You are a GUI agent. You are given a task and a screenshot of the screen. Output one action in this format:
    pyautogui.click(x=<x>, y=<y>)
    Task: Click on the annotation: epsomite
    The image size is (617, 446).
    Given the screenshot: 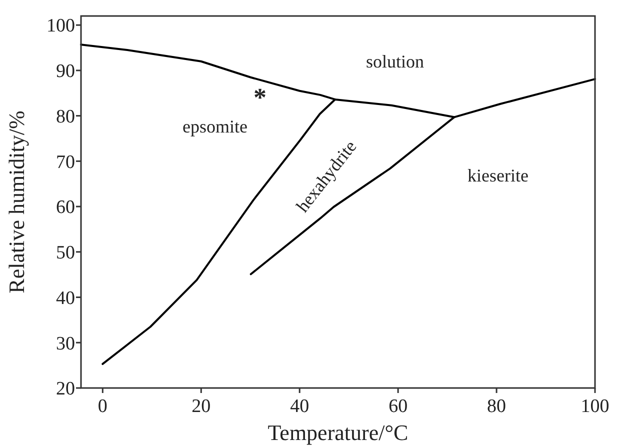 What is the action you would take?
    pyautogui.click(x=215, y=126)
    